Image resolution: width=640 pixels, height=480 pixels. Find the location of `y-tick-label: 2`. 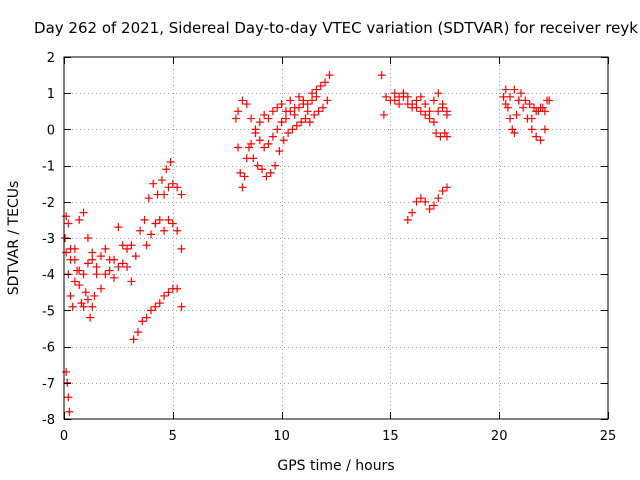

y-tick-label: 2 is located at coordinates (51, 58).